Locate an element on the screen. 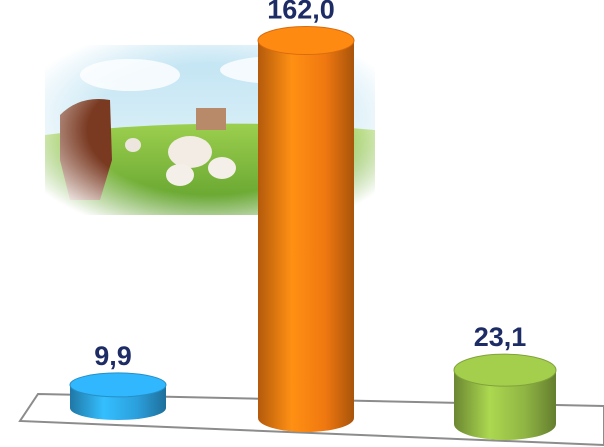 The image size is (604, 447). value-label: 23,1 is located at coordinates (500, 337).